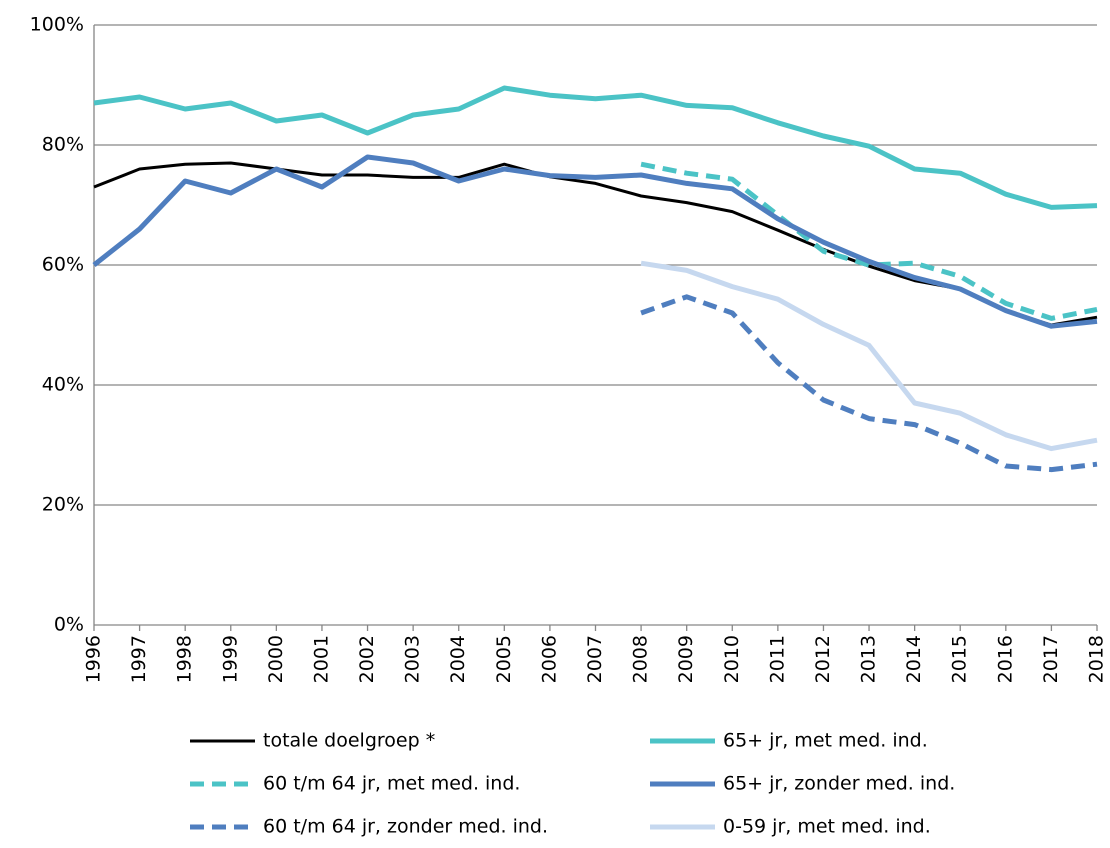  Describe the element at coordinates (63, 385) in the screenshot. I see `y-tick-label: 40%` at that location.